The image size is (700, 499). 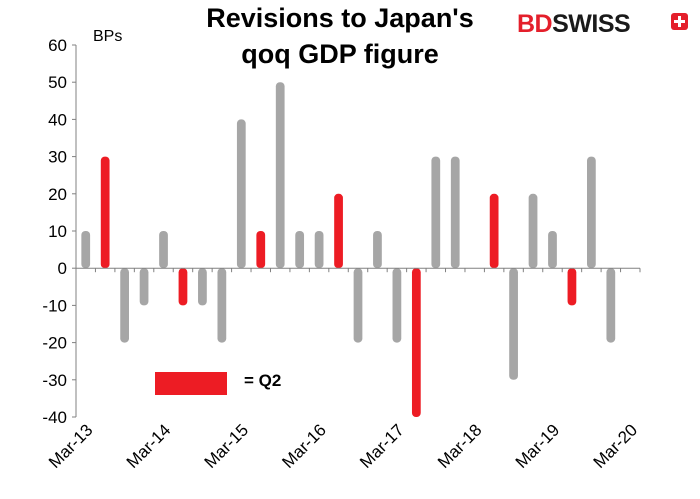 What do you see at coordinates (57, 82) in the screenshot?
I see `y-tick-label: 50` at bounding box center [57, 82].